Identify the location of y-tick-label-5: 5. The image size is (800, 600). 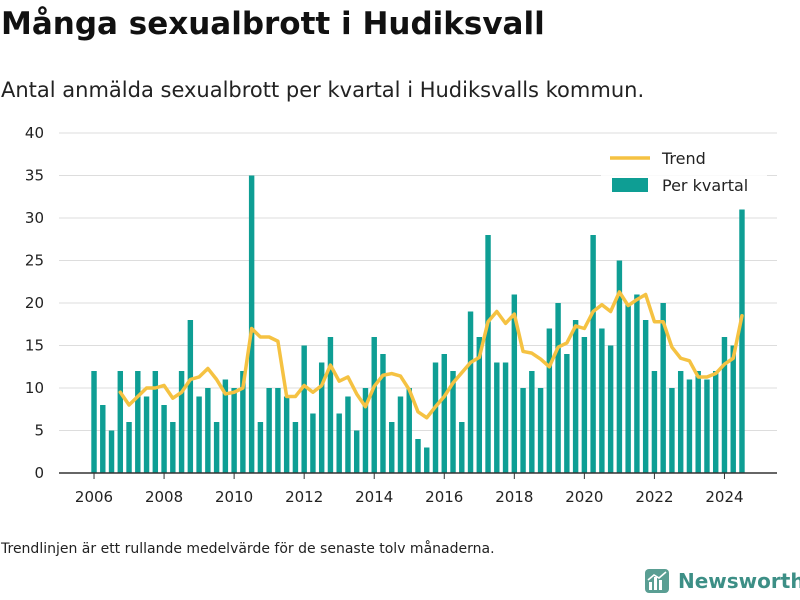
(39, 431).